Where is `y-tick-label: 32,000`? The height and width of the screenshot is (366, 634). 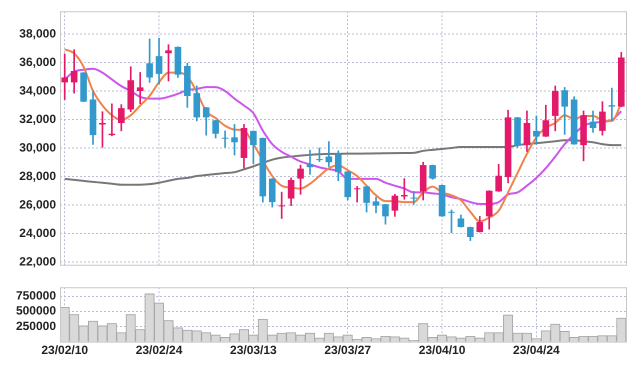
y-tick-label: 32,000 is located at coordinates (37, 119).